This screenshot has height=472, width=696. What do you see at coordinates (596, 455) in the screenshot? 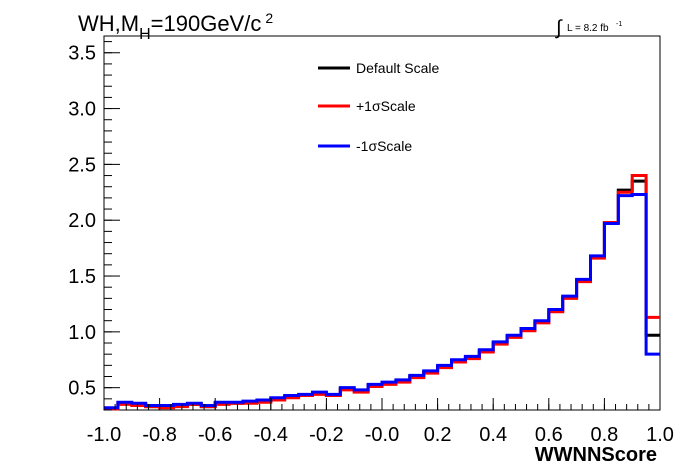
I see `x-axis-title: WWNNScore` at bounding box center [596, 455].